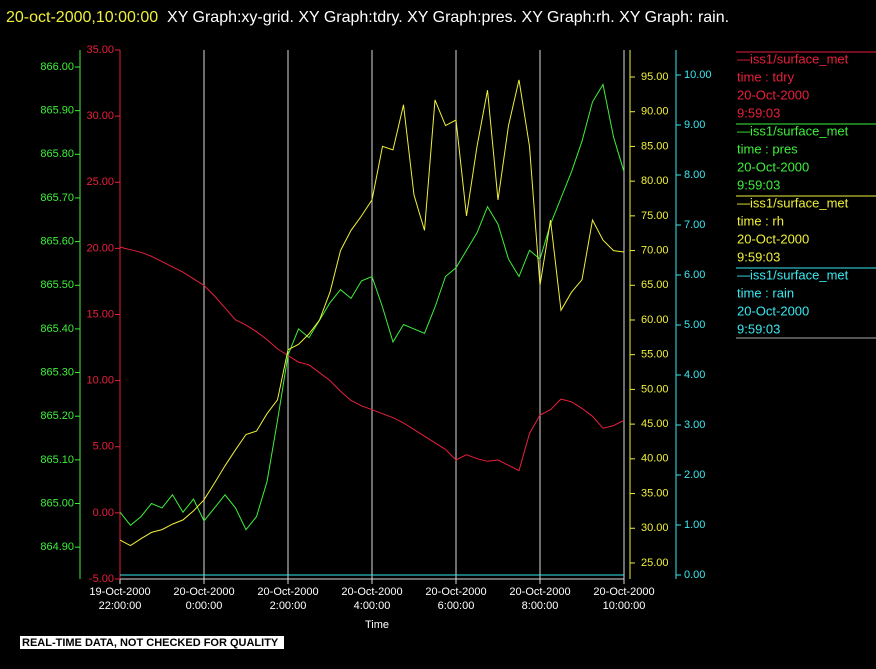 Image resolution: width=876 pixels, height=669 pixels. What do you see at coordinates (760, 220) in the screenshot?
I see `legend-text: time : rh` at bounding box center [760, 220].